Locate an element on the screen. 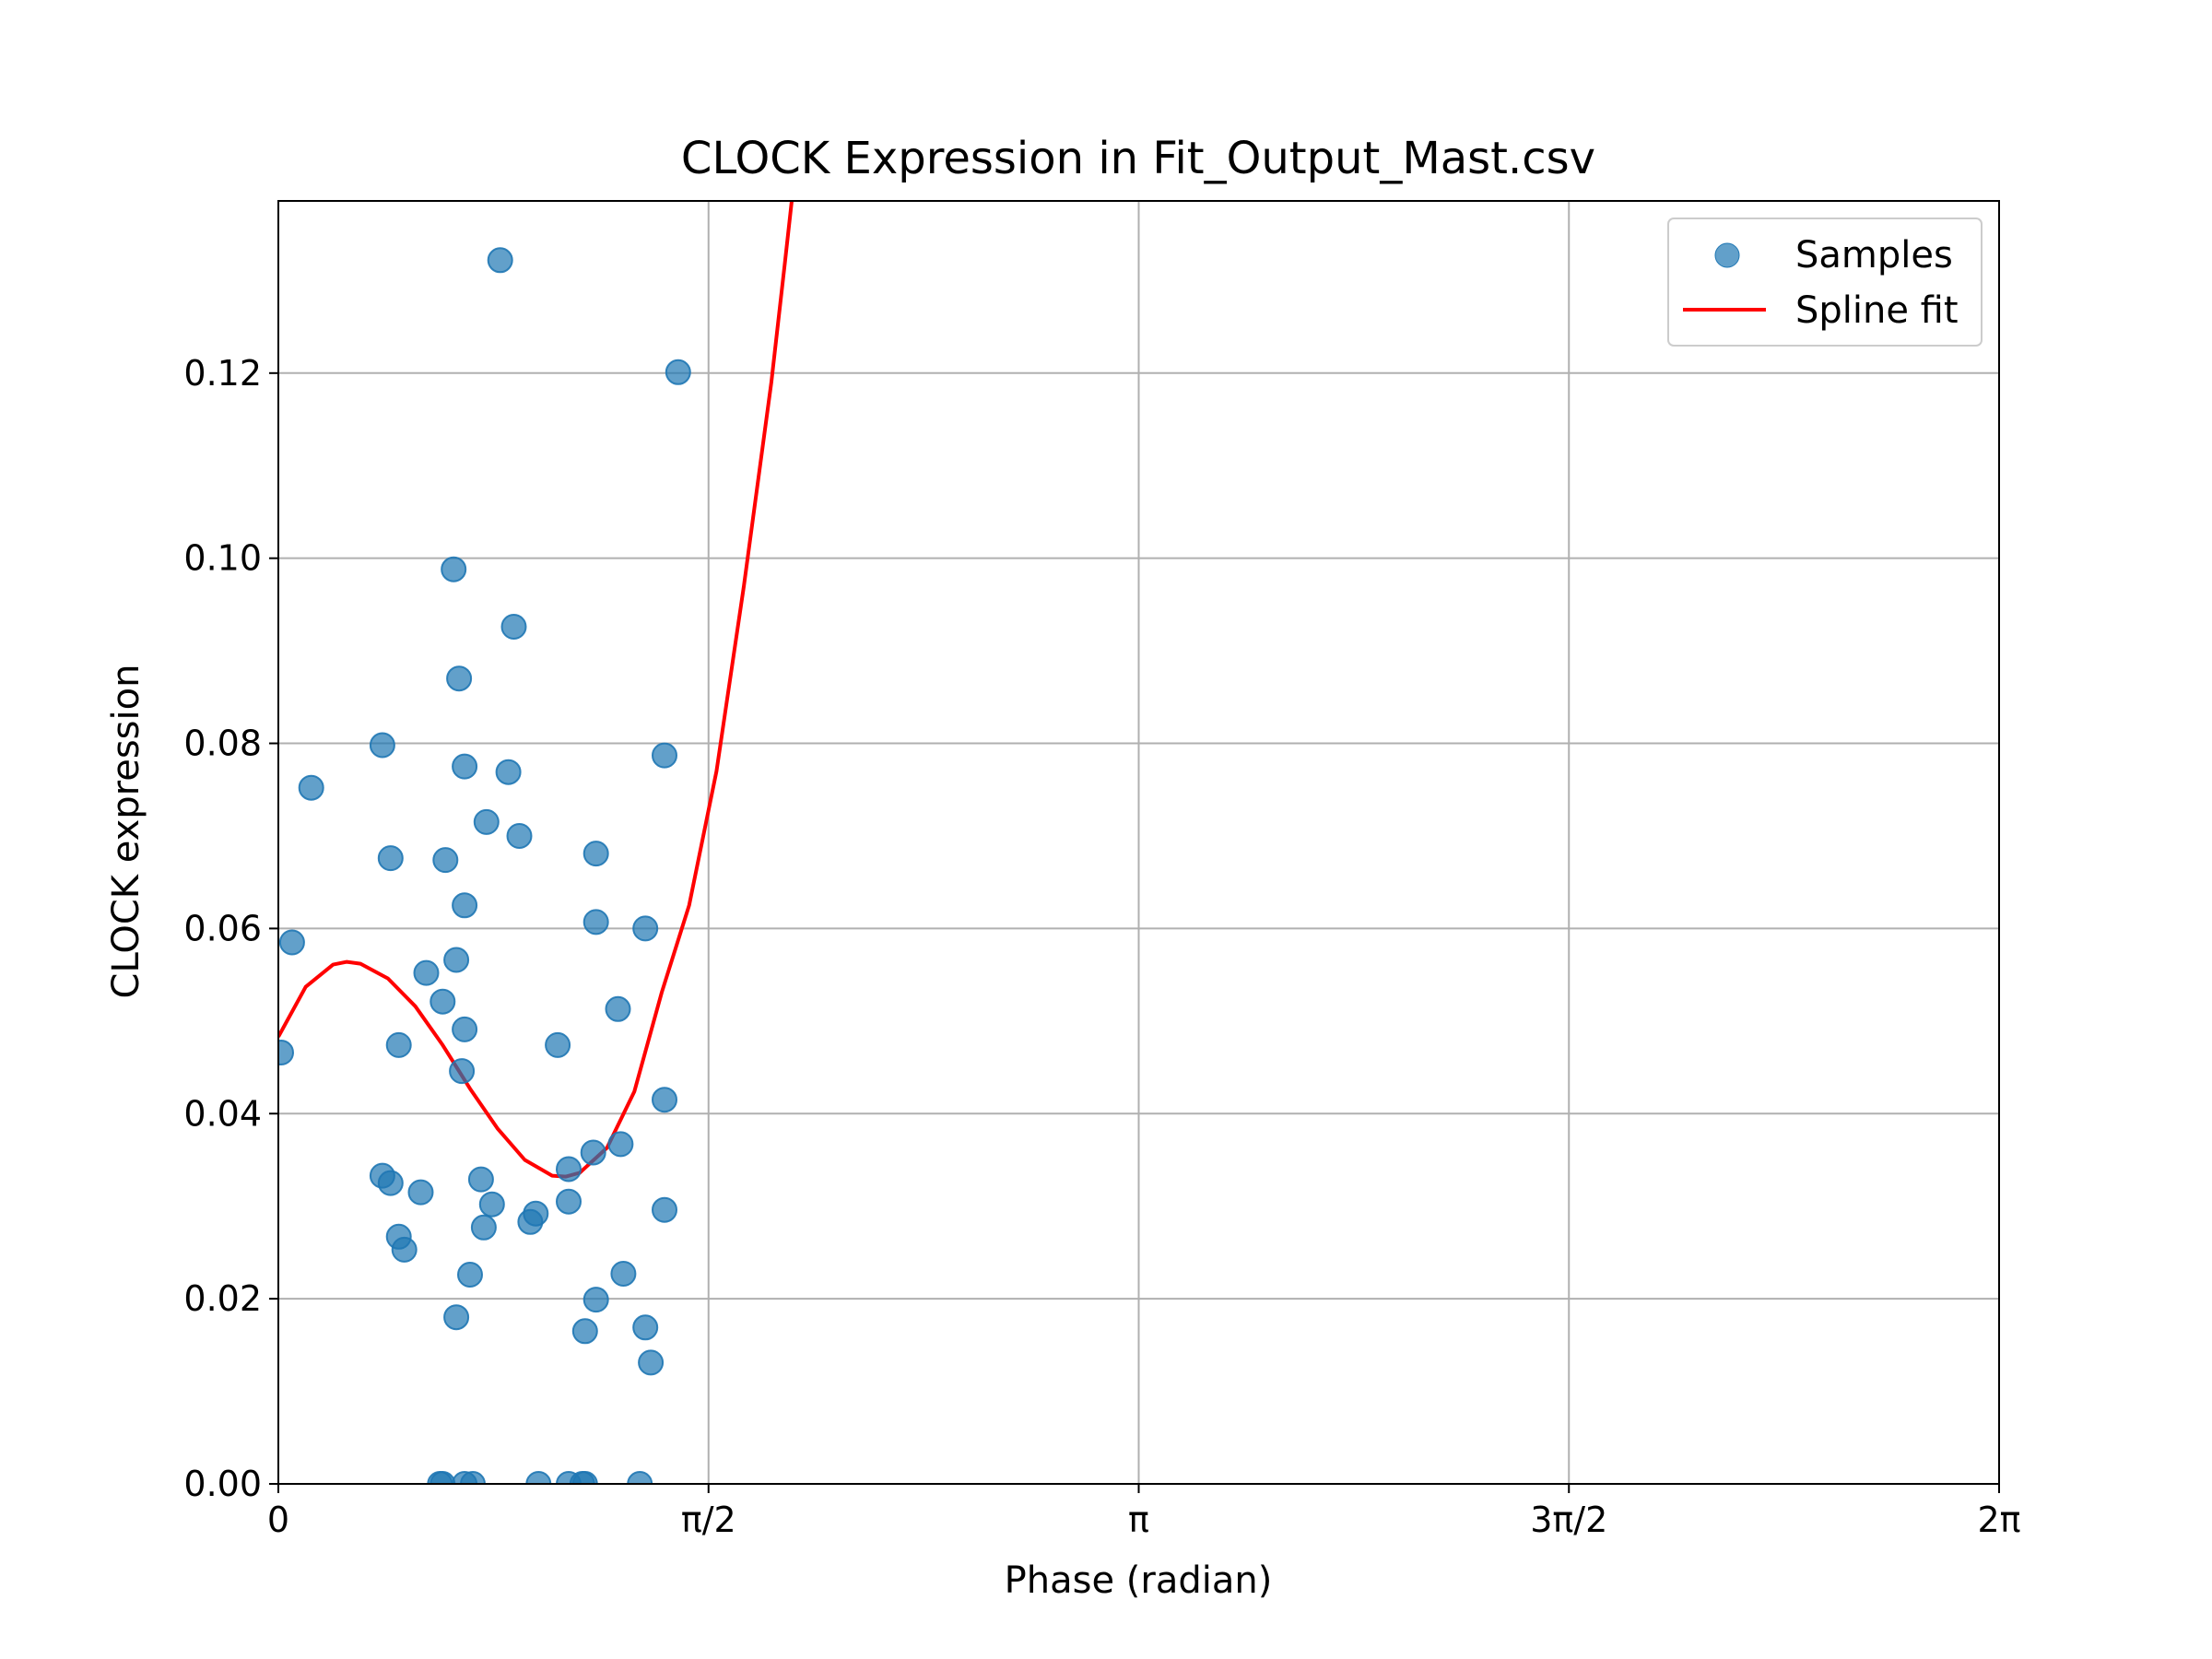 The height and width of the screenshot is (1659, 2212). x-tick-label: 0 is located at coordinates (278, 1520).